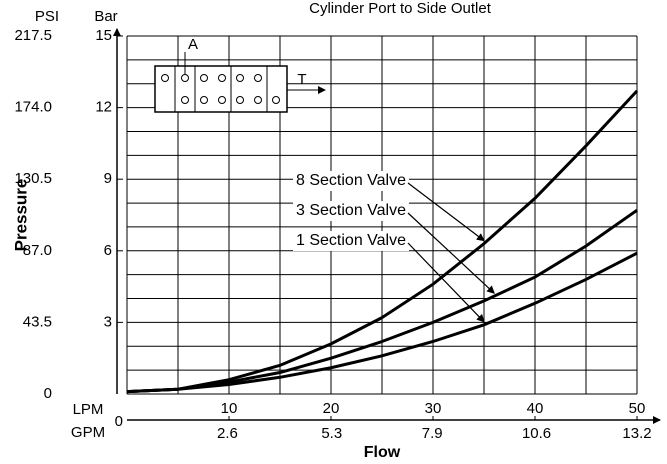 Image resolution: width=667 pixels, height=464 pixels. What do you see at coordinates (33, 107) in the screenshot?
I see `y2-tick-label: 174.0` at bounding box center [33, 107].